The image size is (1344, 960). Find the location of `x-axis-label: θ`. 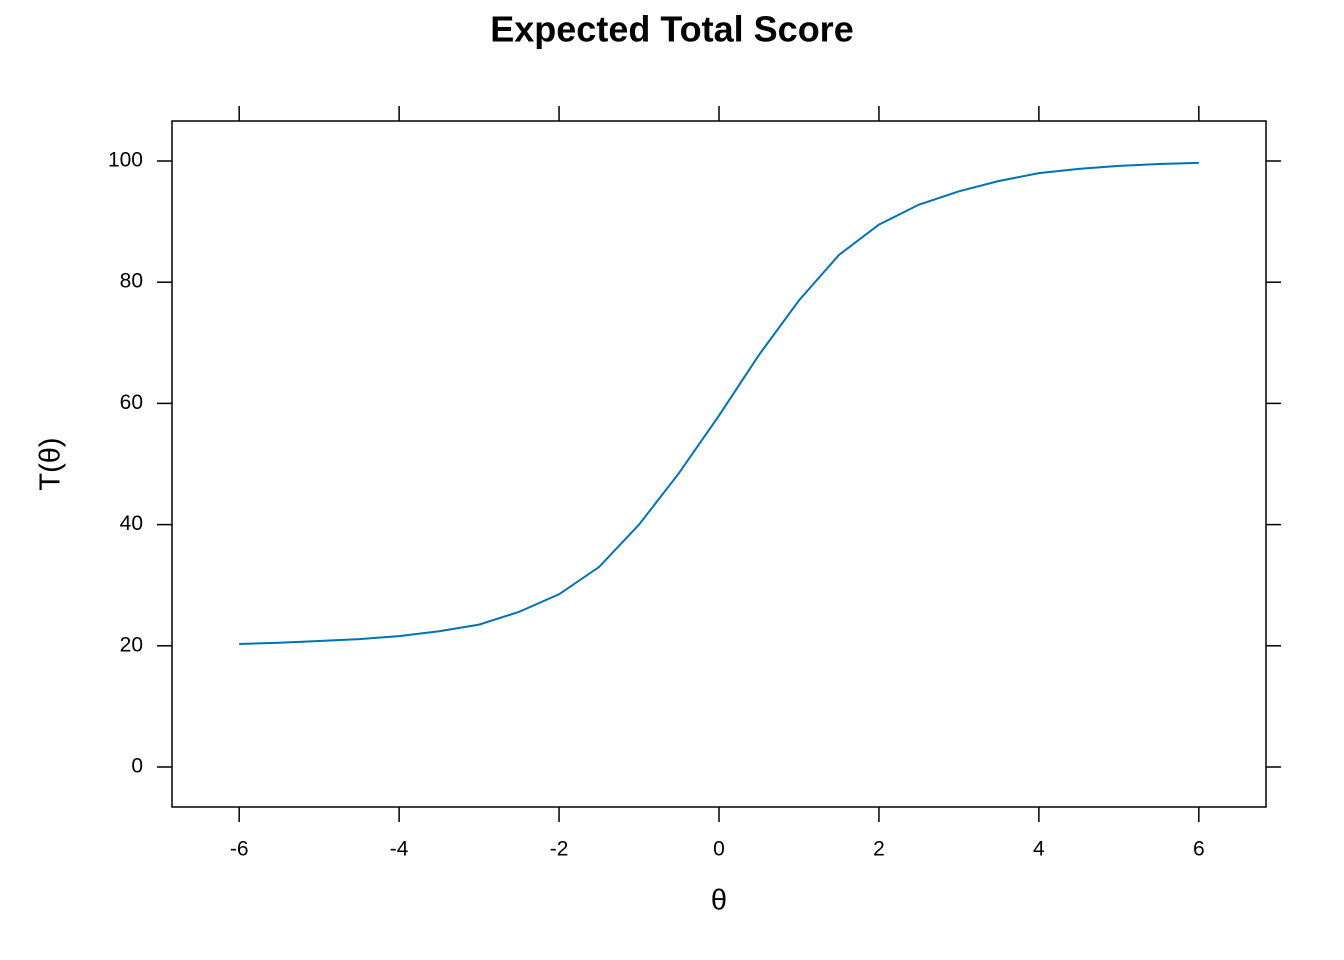

x-axis-label: θ is located at coordinates (719, 901).